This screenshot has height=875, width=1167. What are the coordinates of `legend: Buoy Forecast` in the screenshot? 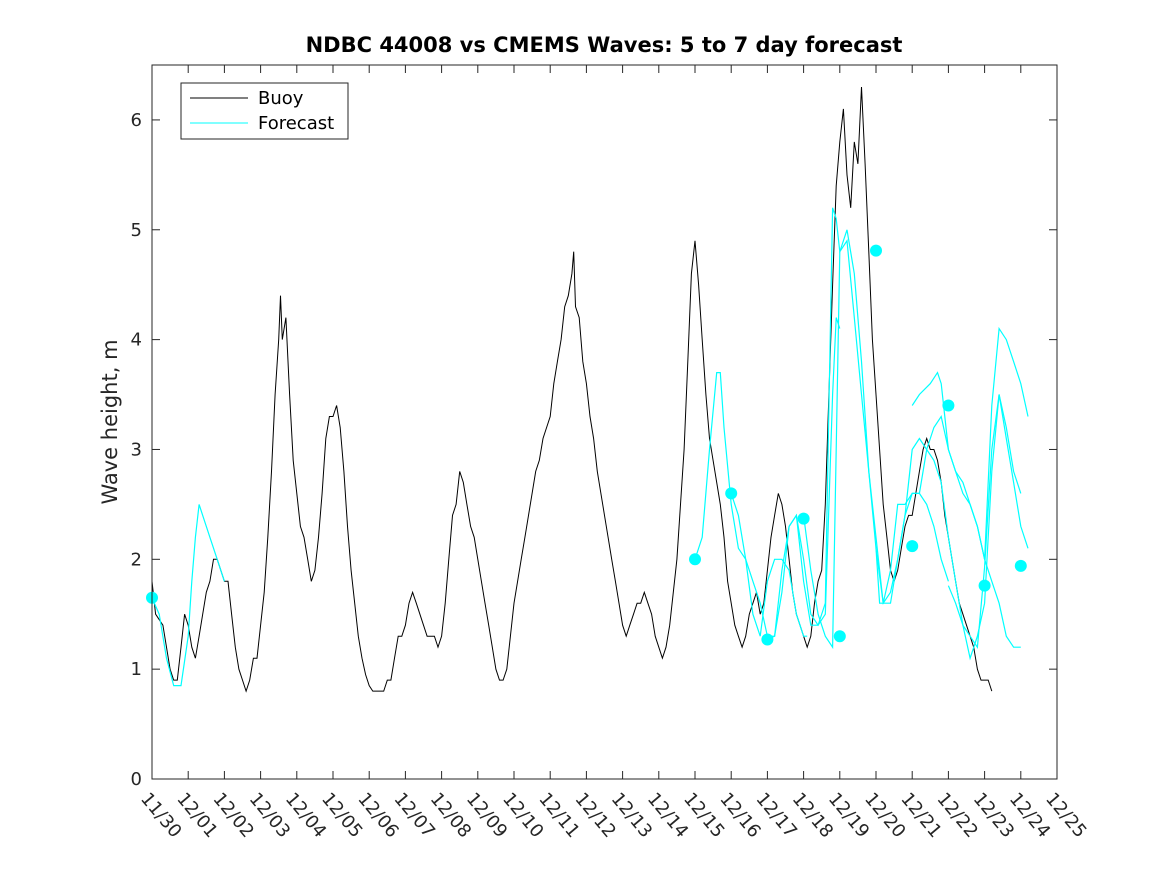 It's located at (264, 111).